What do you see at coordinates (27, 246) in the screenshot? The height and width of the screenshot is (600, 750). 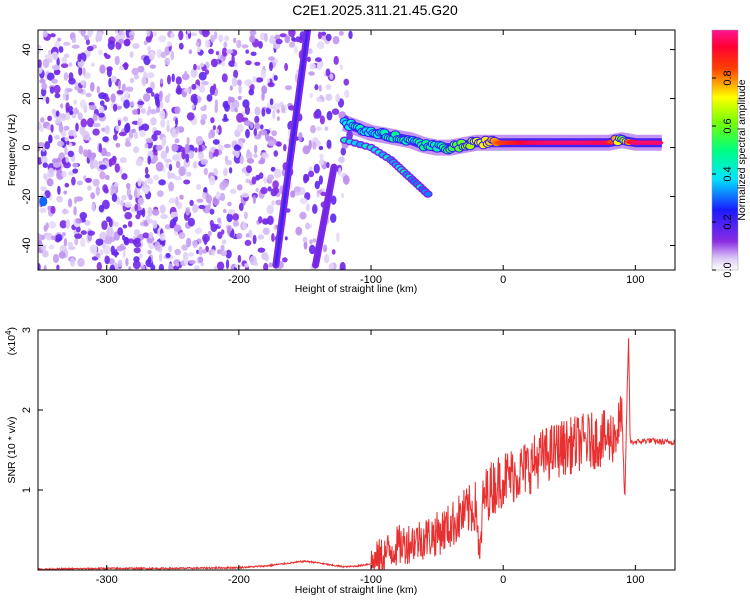 I see `y-tick-label: -40` at bounding box center [27, 246].